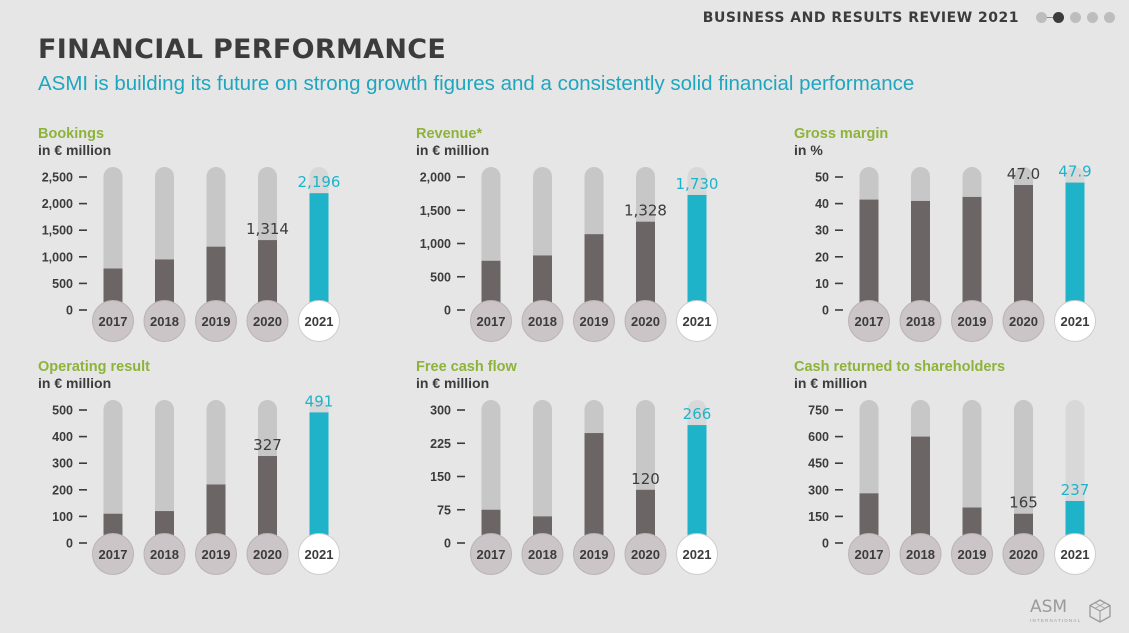 This screenshot has height=633, width=1129. Describe the element at coordinates (1075, 490) in the screenshot. I see `data-label: 237` at that location.